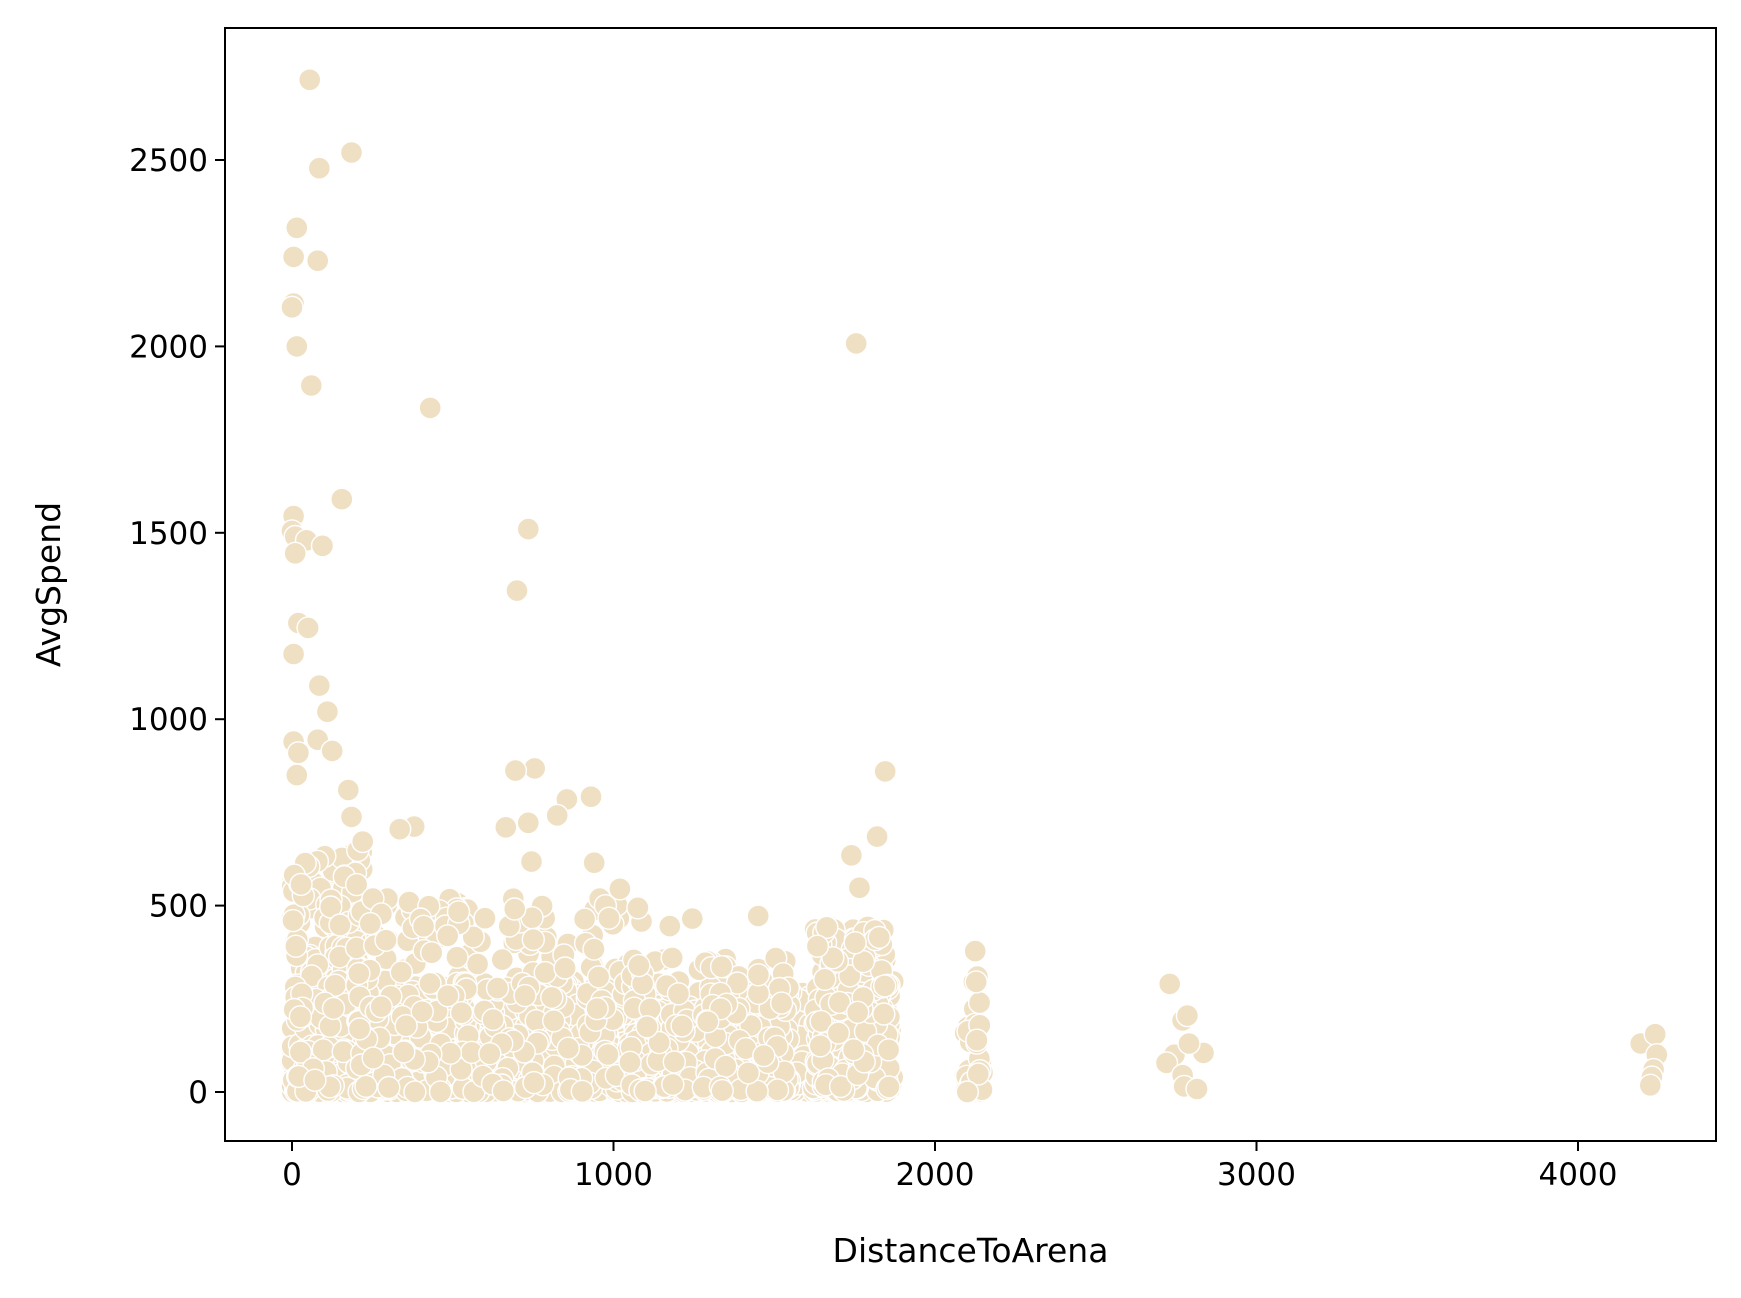 Image resolution: width=1741 pixels, height=1298 pixels. What do you see at coordinates (168, 720) in the screenshot?
I see `y-tick-label: 1000` at bounding box center [168, 720].